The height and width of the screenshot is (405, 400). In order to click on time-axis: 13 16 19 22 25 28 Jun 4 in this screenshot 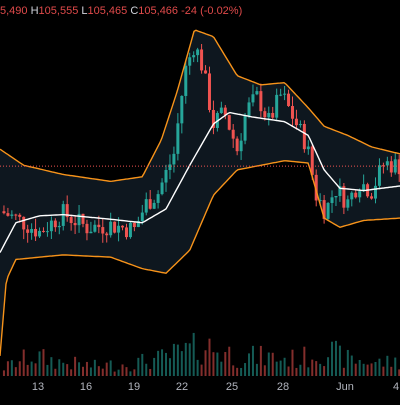, I will do `click(200, 386)`.